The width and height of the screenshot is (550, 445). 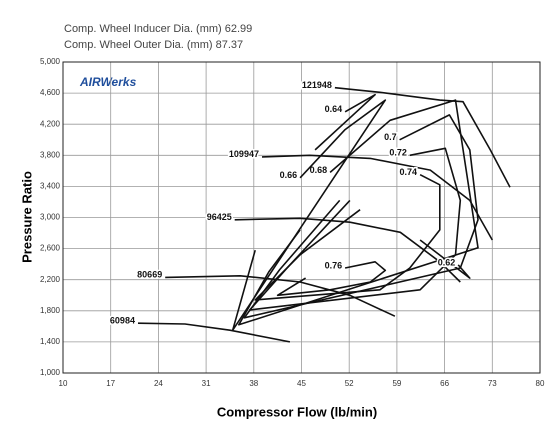 What do you see at coordinates (26, 217) in the screenshot?
I see `y-axis-label: Pressure Ratio` at bounding box center [26, 217].